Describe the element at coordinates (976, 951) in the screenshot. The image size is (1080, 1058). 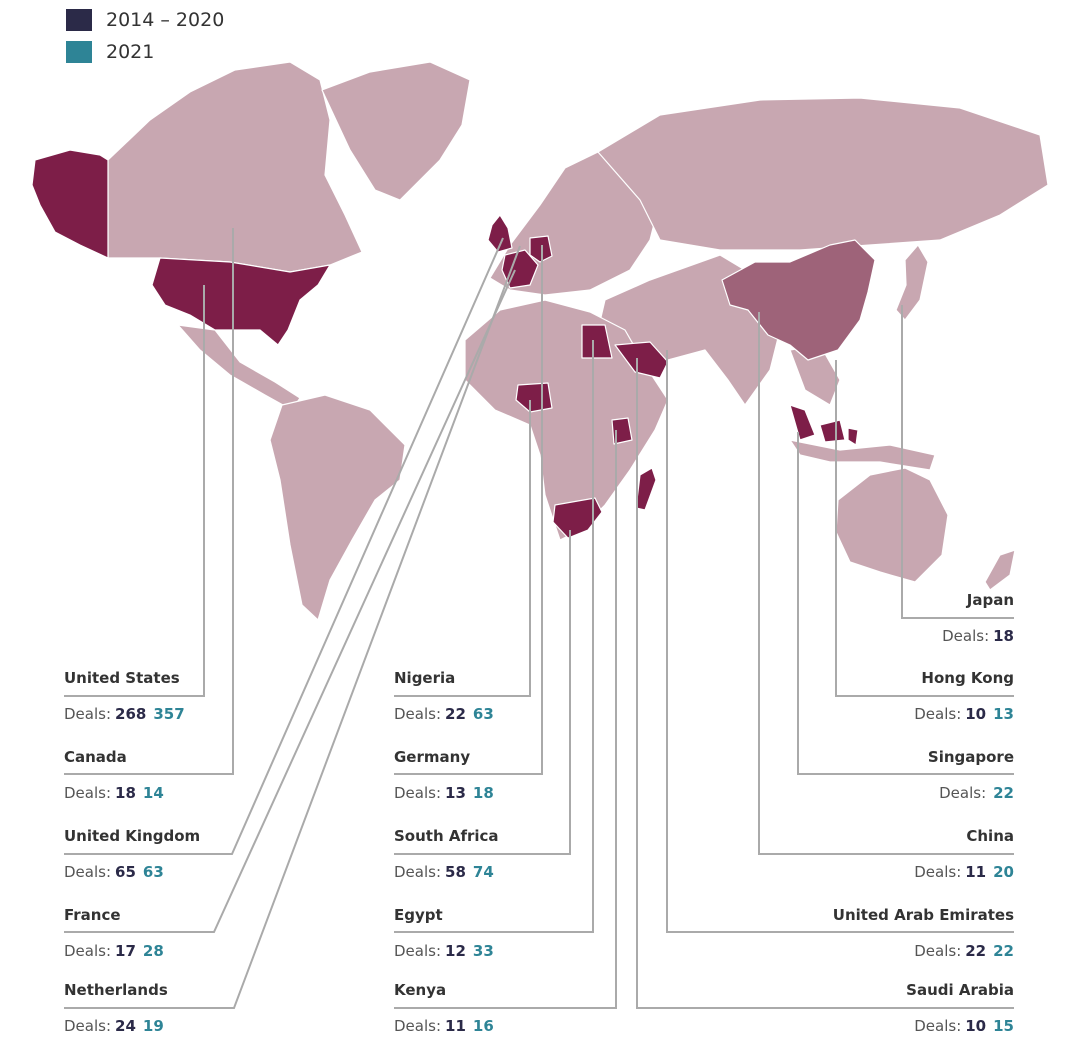
I see `deals-value-period-1: 22` at that location.